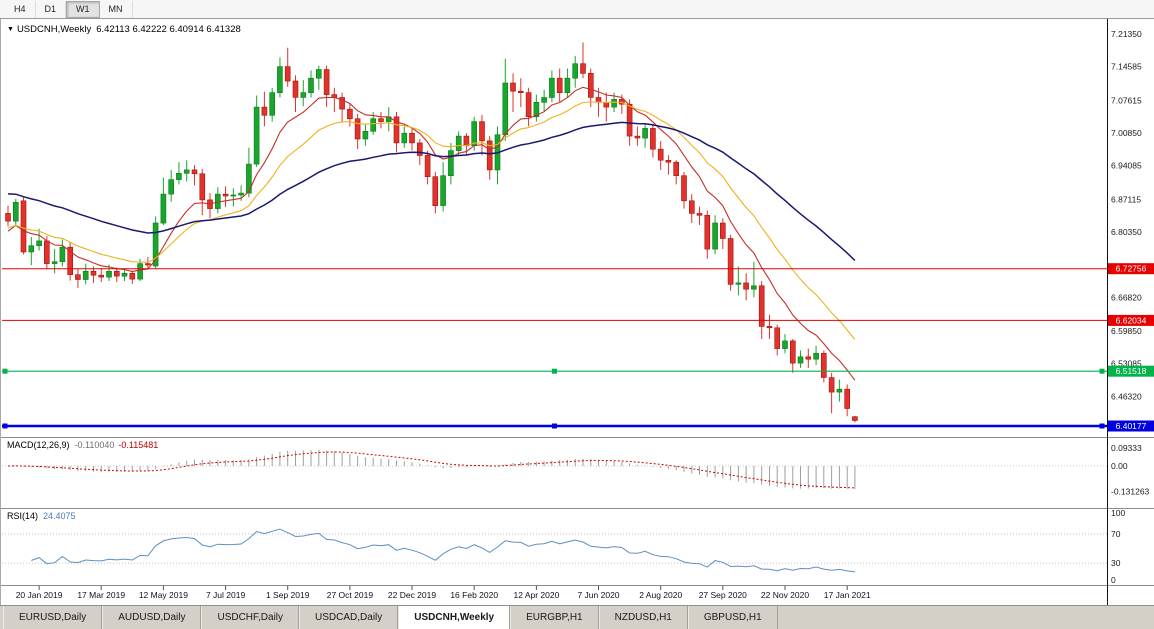  I want to click on svg-text: 6.66820, so click(1126, 297).